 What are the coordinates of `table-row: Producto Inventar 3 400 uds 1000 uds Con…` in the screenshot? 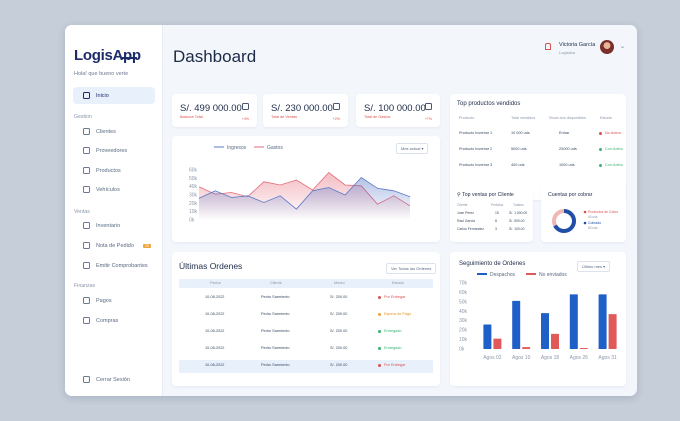 It's located at (541, 167).